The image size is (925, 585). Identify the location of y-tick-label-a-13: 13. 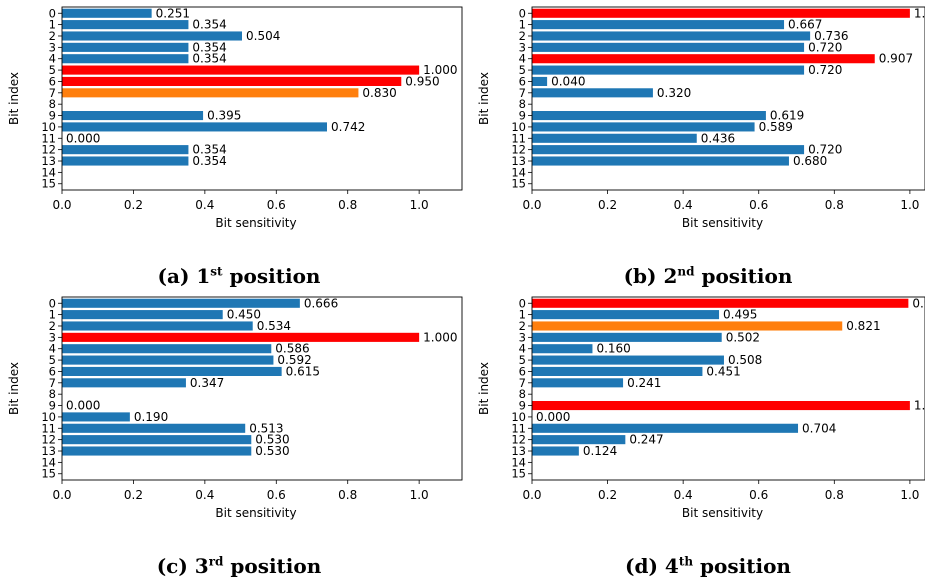
(48, 161).